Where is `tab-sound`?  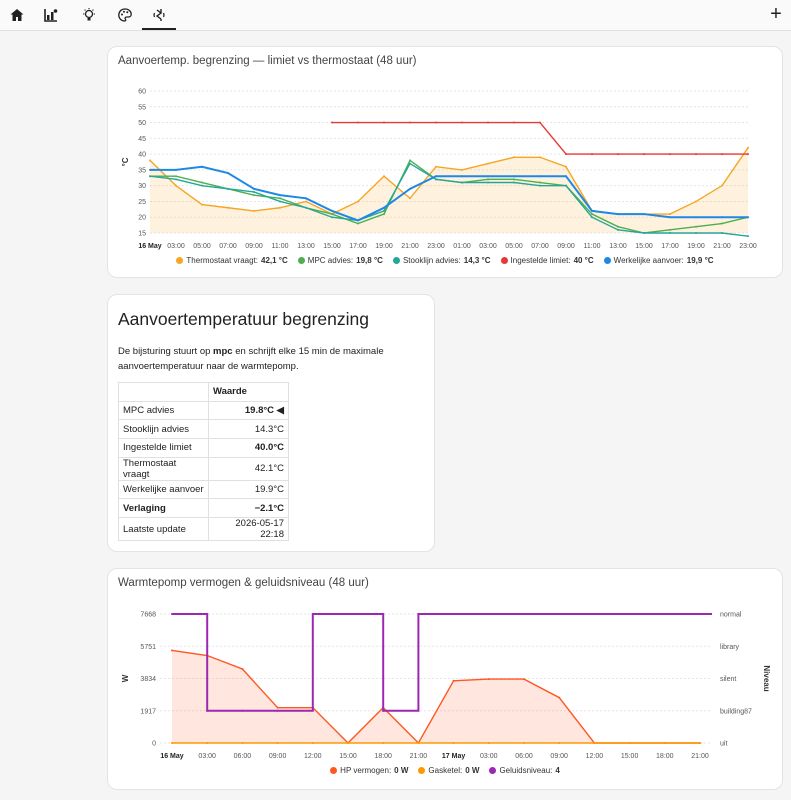
tab-sound is located at coordinates (159, 15).